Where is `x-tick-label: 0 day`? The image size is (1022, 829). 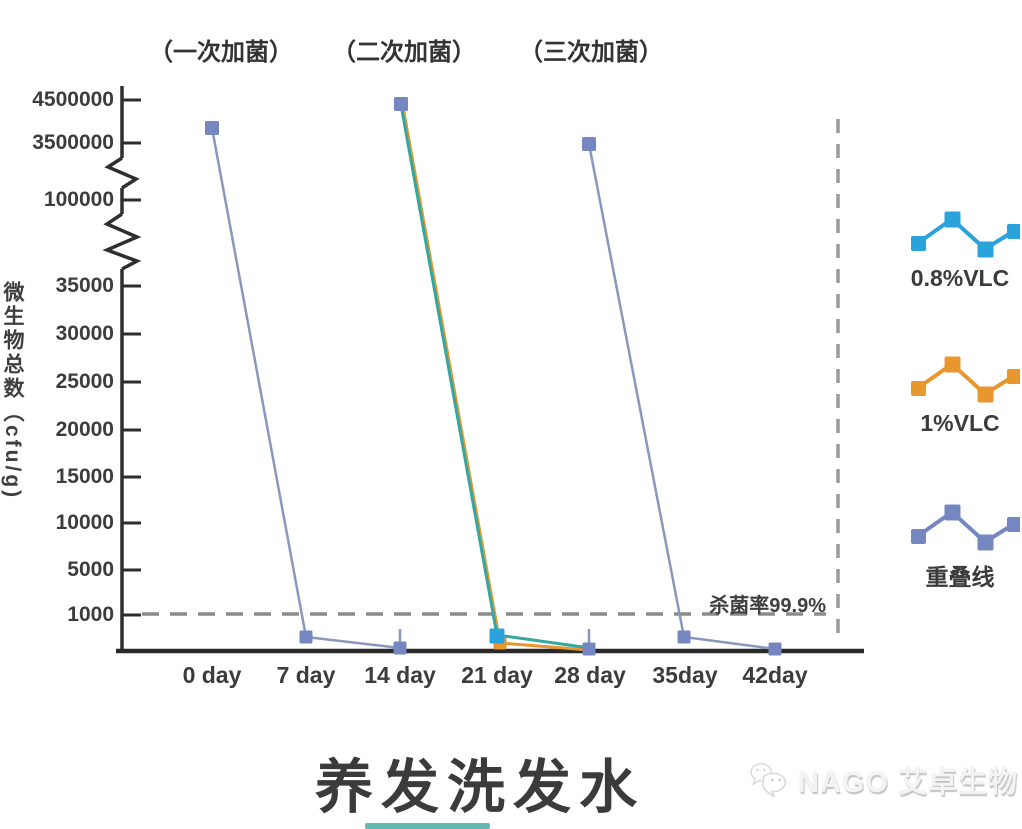 x-tick-label: 0 day is located at coordinates (212, 675).